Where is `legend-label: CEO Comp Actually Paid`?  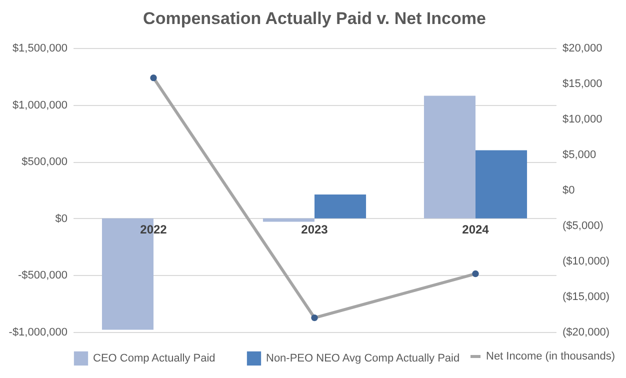
legend-label: CEO Comp Actually Paid is located at coordinates (154, 358).